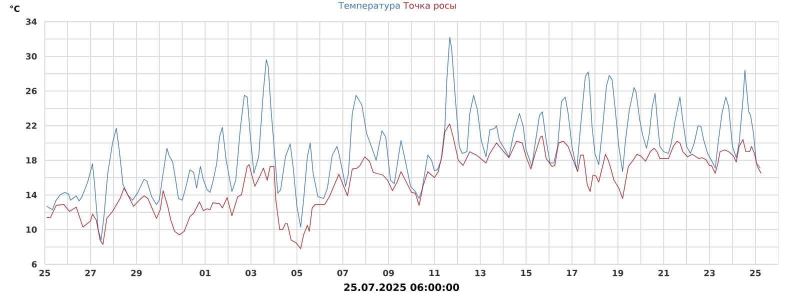  Describe the element at coordinates (31, 229) in the screenshot. I see `y-tick-label: 10` at that location.